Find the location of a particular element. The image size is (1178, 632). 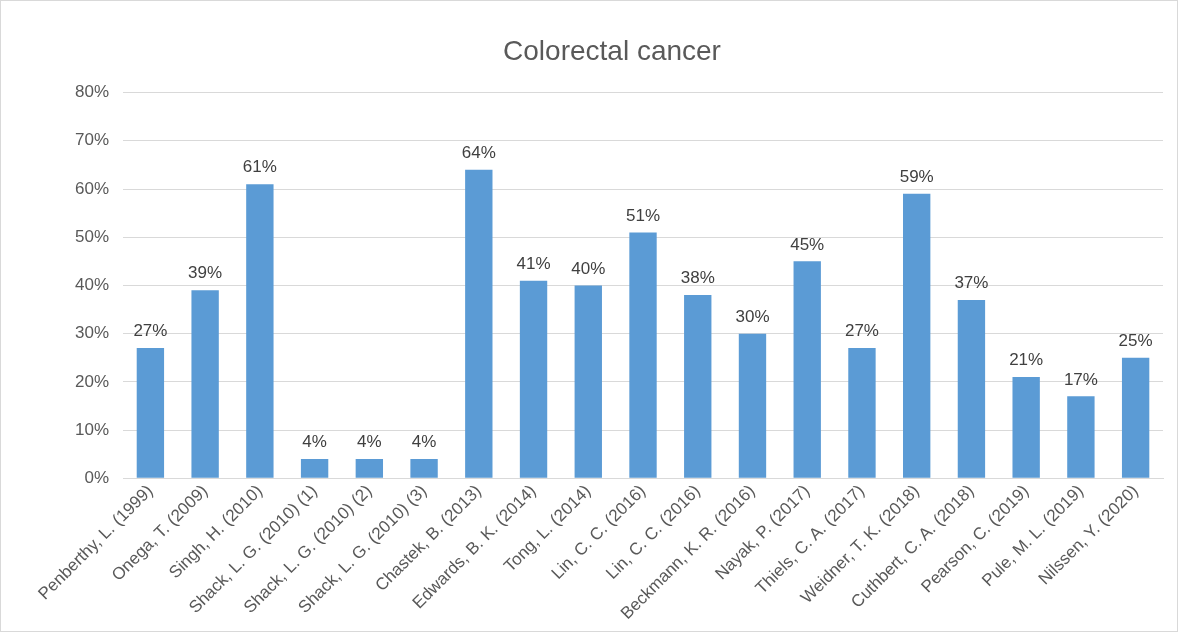

data-label: 40% is located at coordinates (588, 268).